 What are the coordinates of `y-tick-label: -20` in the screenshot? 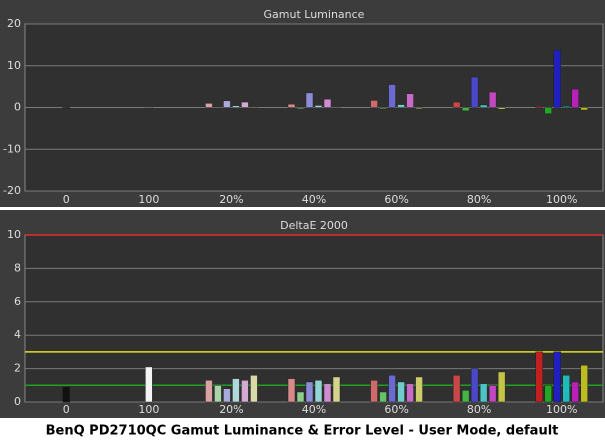 It's located at (12, 190).